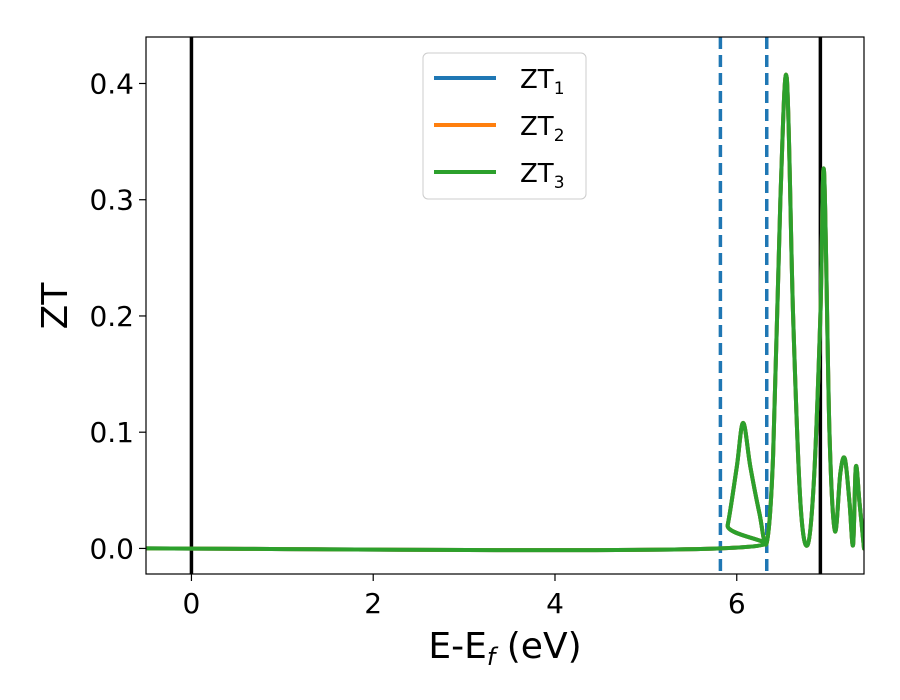 The width and height of the screenshot is (900, 700). Describe the element at coordinates (111, 316) in the screenshot. I see `y-tick-label: 0.2` at that location.